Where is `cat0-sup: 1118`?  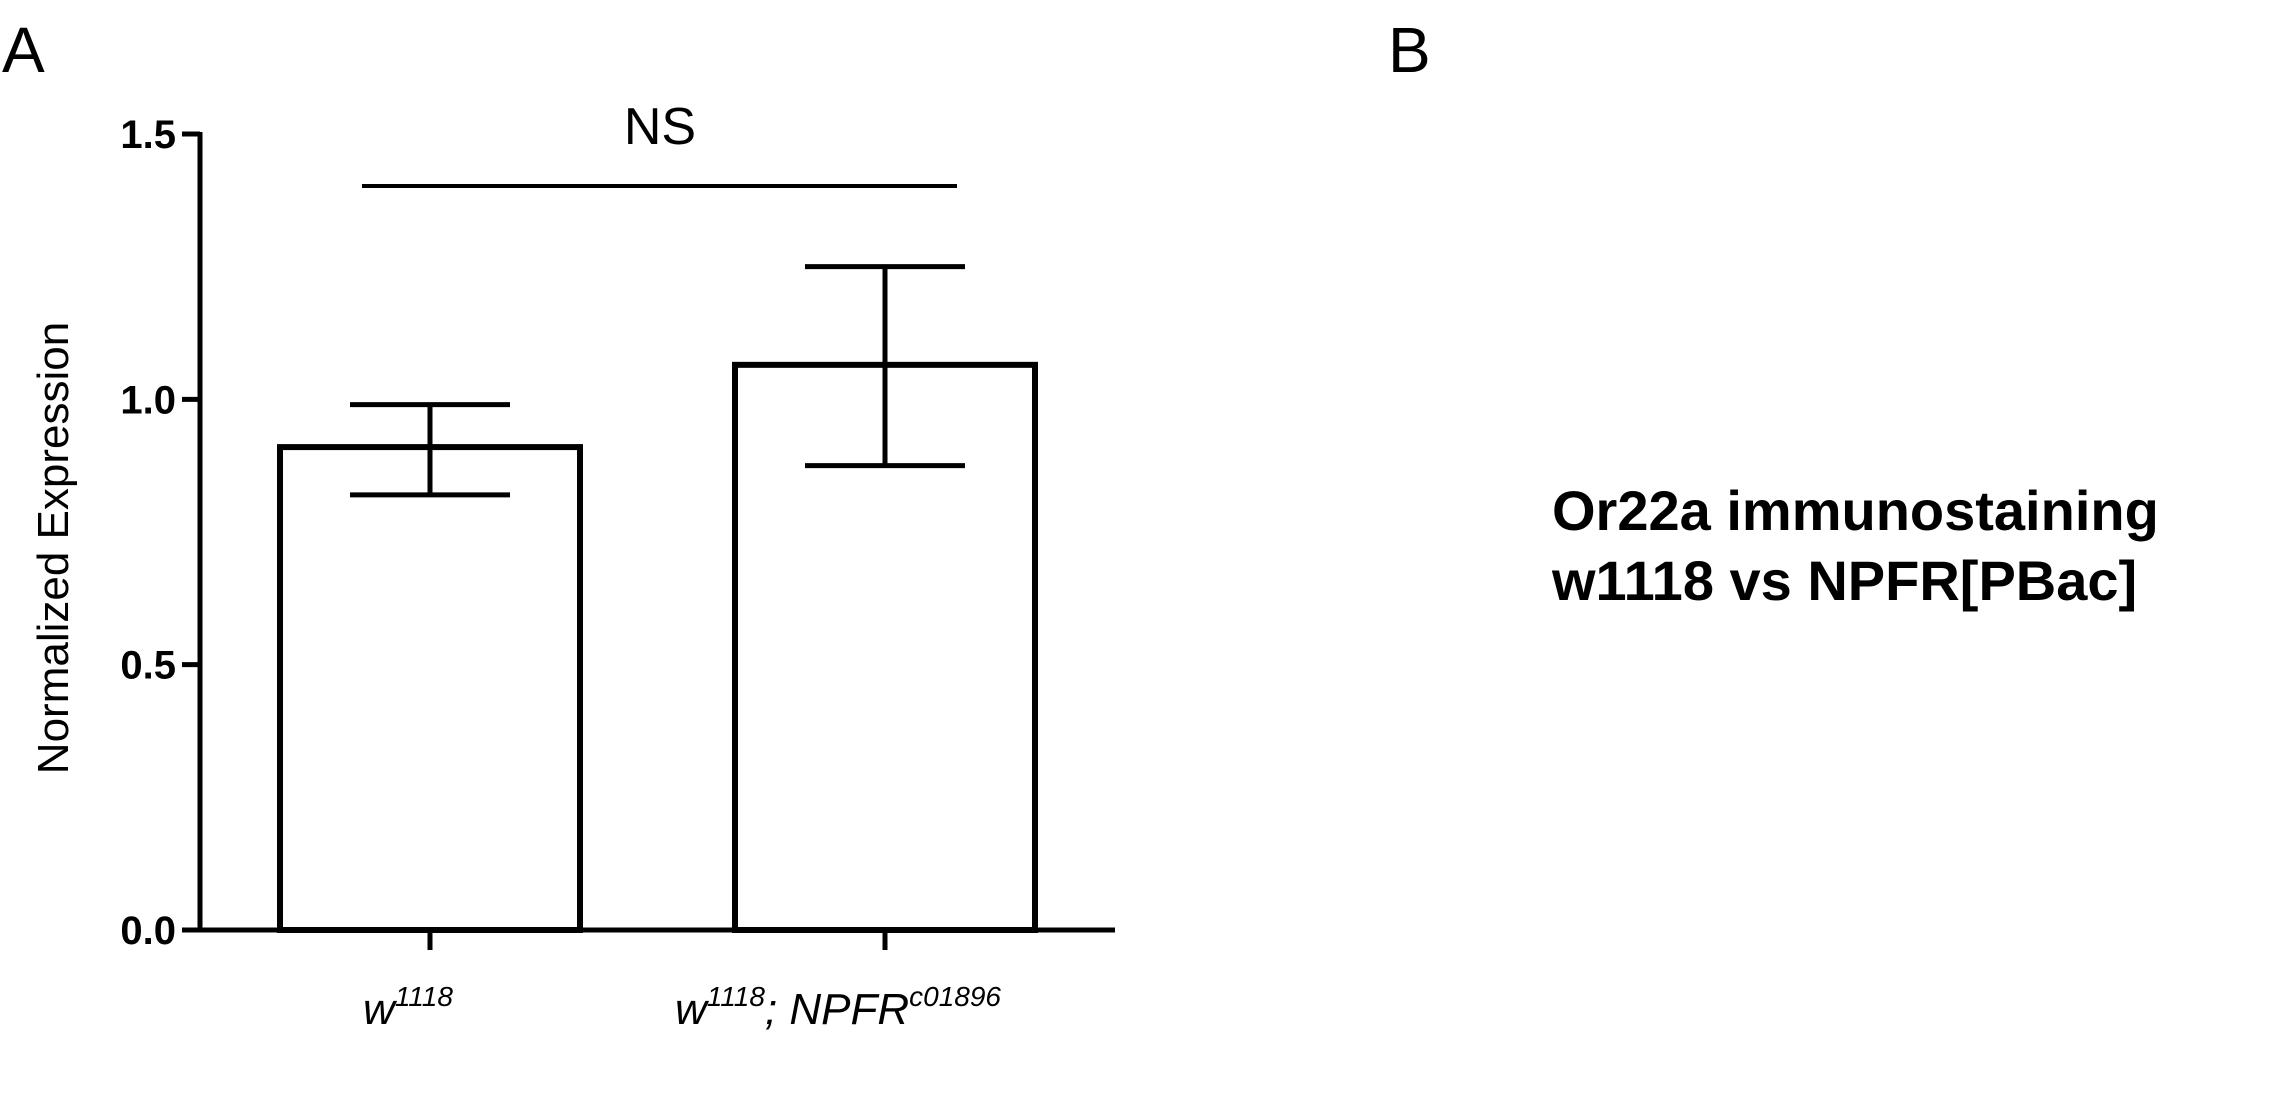
cat0-sup: 1118 is located at coordinates (424, 996).